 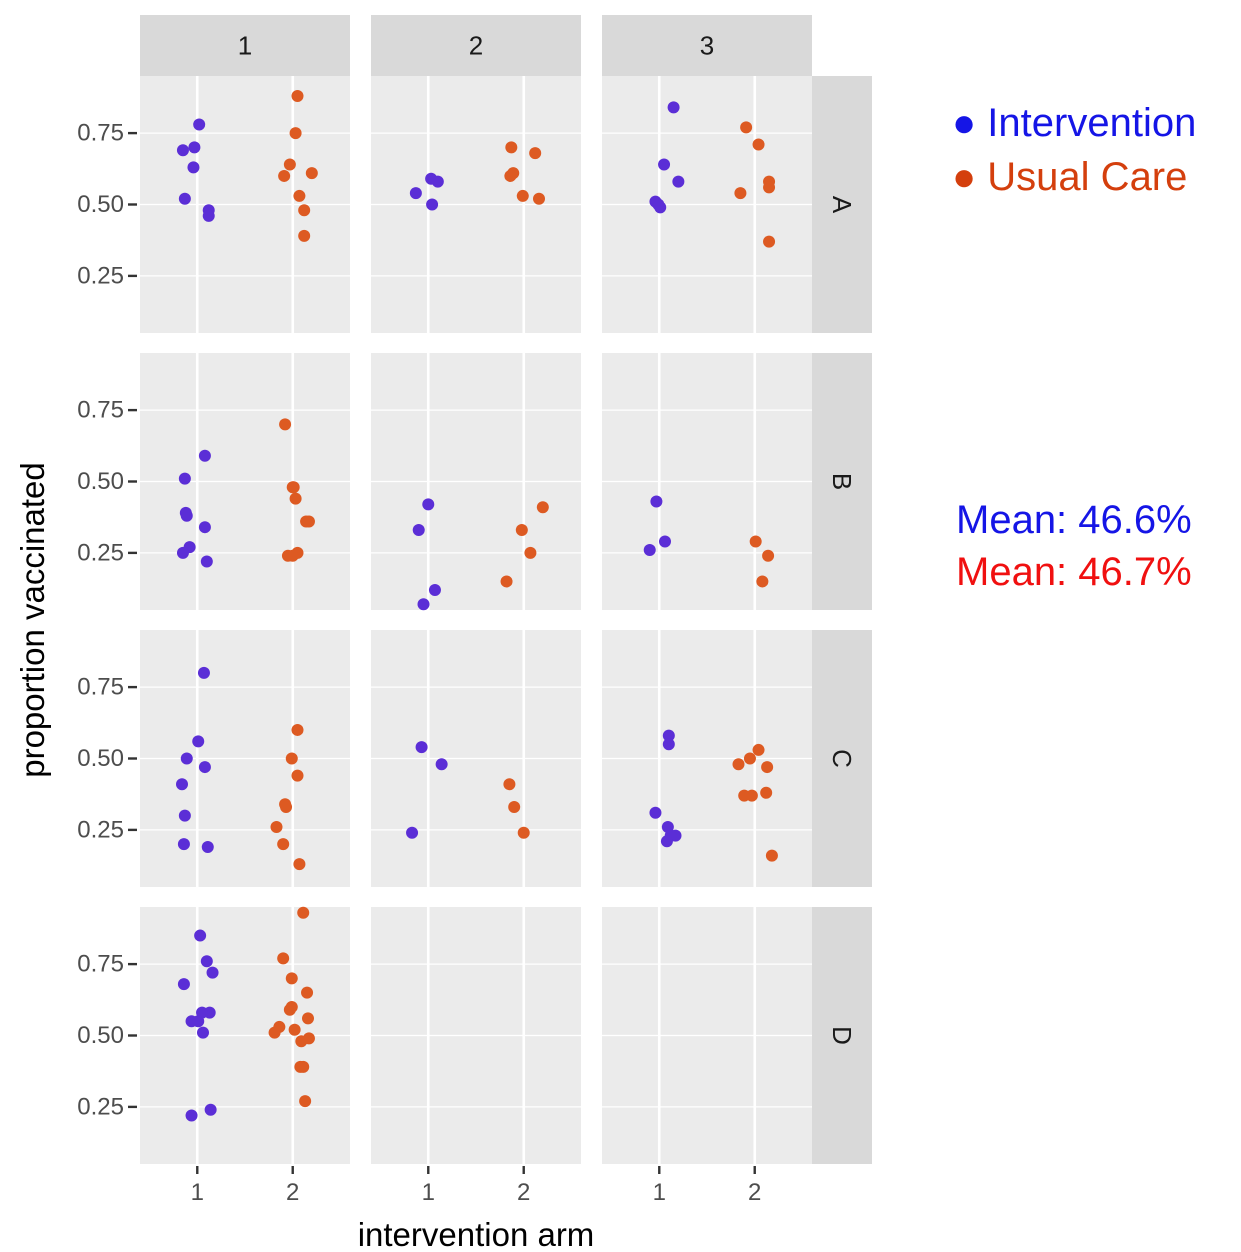 I want to click on row-strip-label: D, so click(x=842, y=1035).